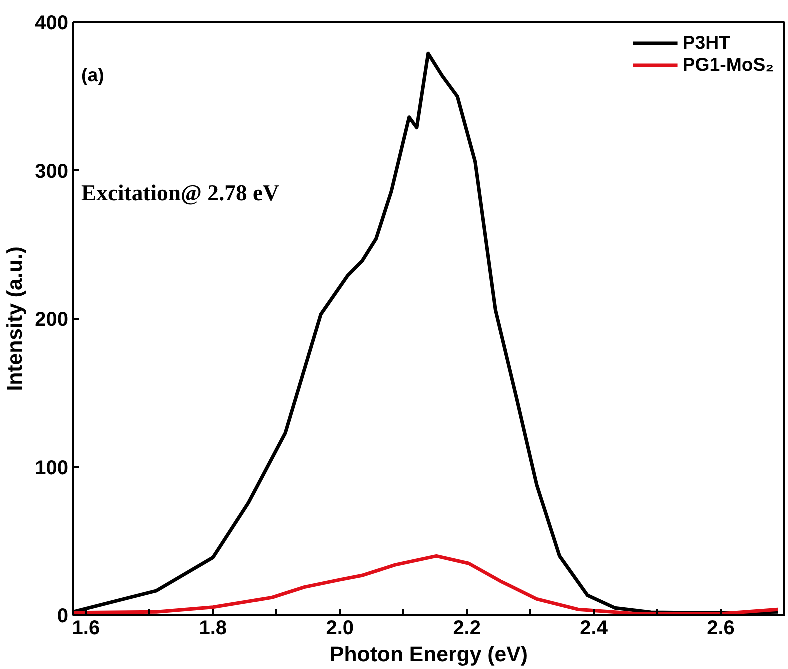 This screenshot has height=669, width=788. What do you see at coordinates (52, 171) in the screenshot?
I see `y-tick-label: 300` at bounding box center [52, 171].